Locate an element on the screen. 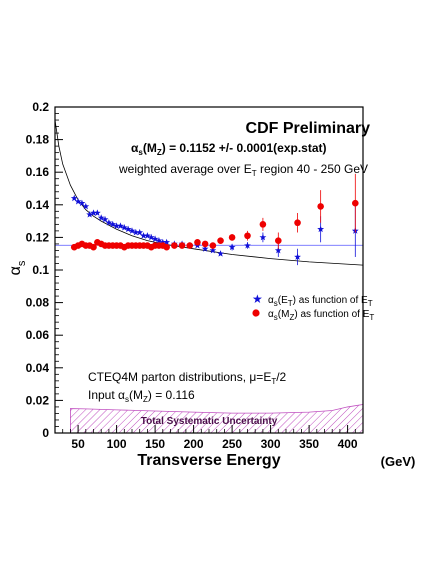 The height and width of the screenshot is (578, 447). y-tick-label: 0.18 is located at coordinates (38, 140).